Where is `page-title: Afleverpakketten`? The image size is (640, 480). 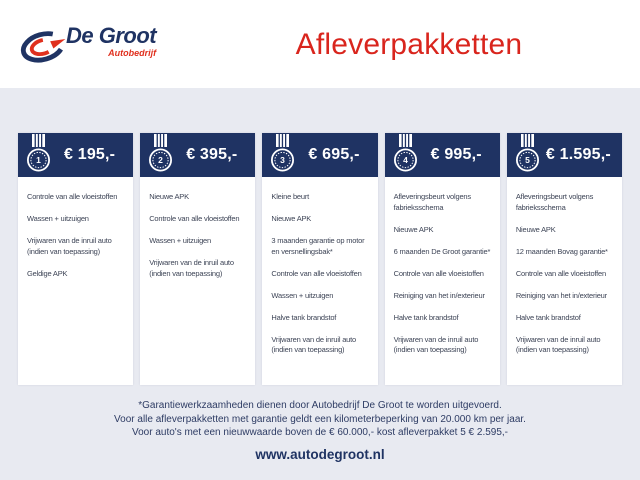
page-title: Afleverpakketten is located at coordinates (409, 44).